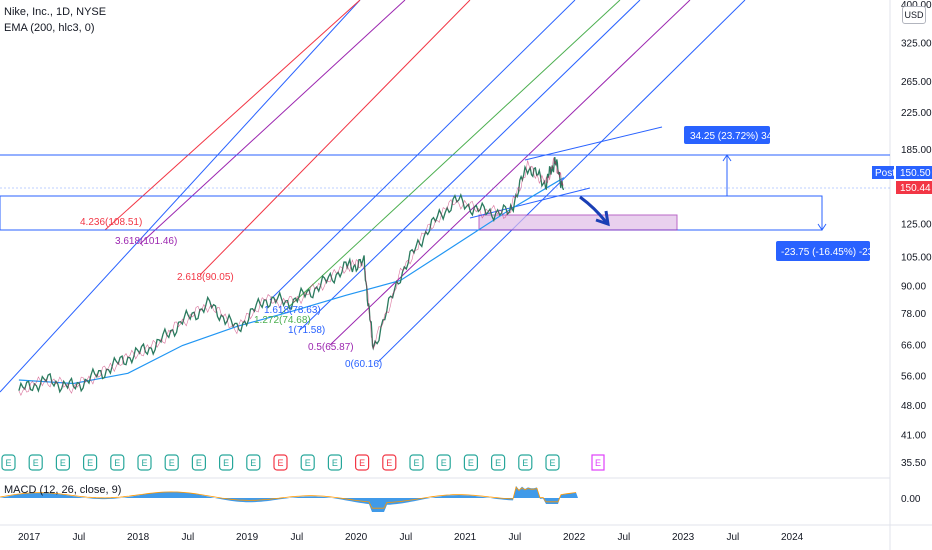  Describe the element at coordinates (916, 150) in the screenshot. I see `price-tick: 185.00` at that location.